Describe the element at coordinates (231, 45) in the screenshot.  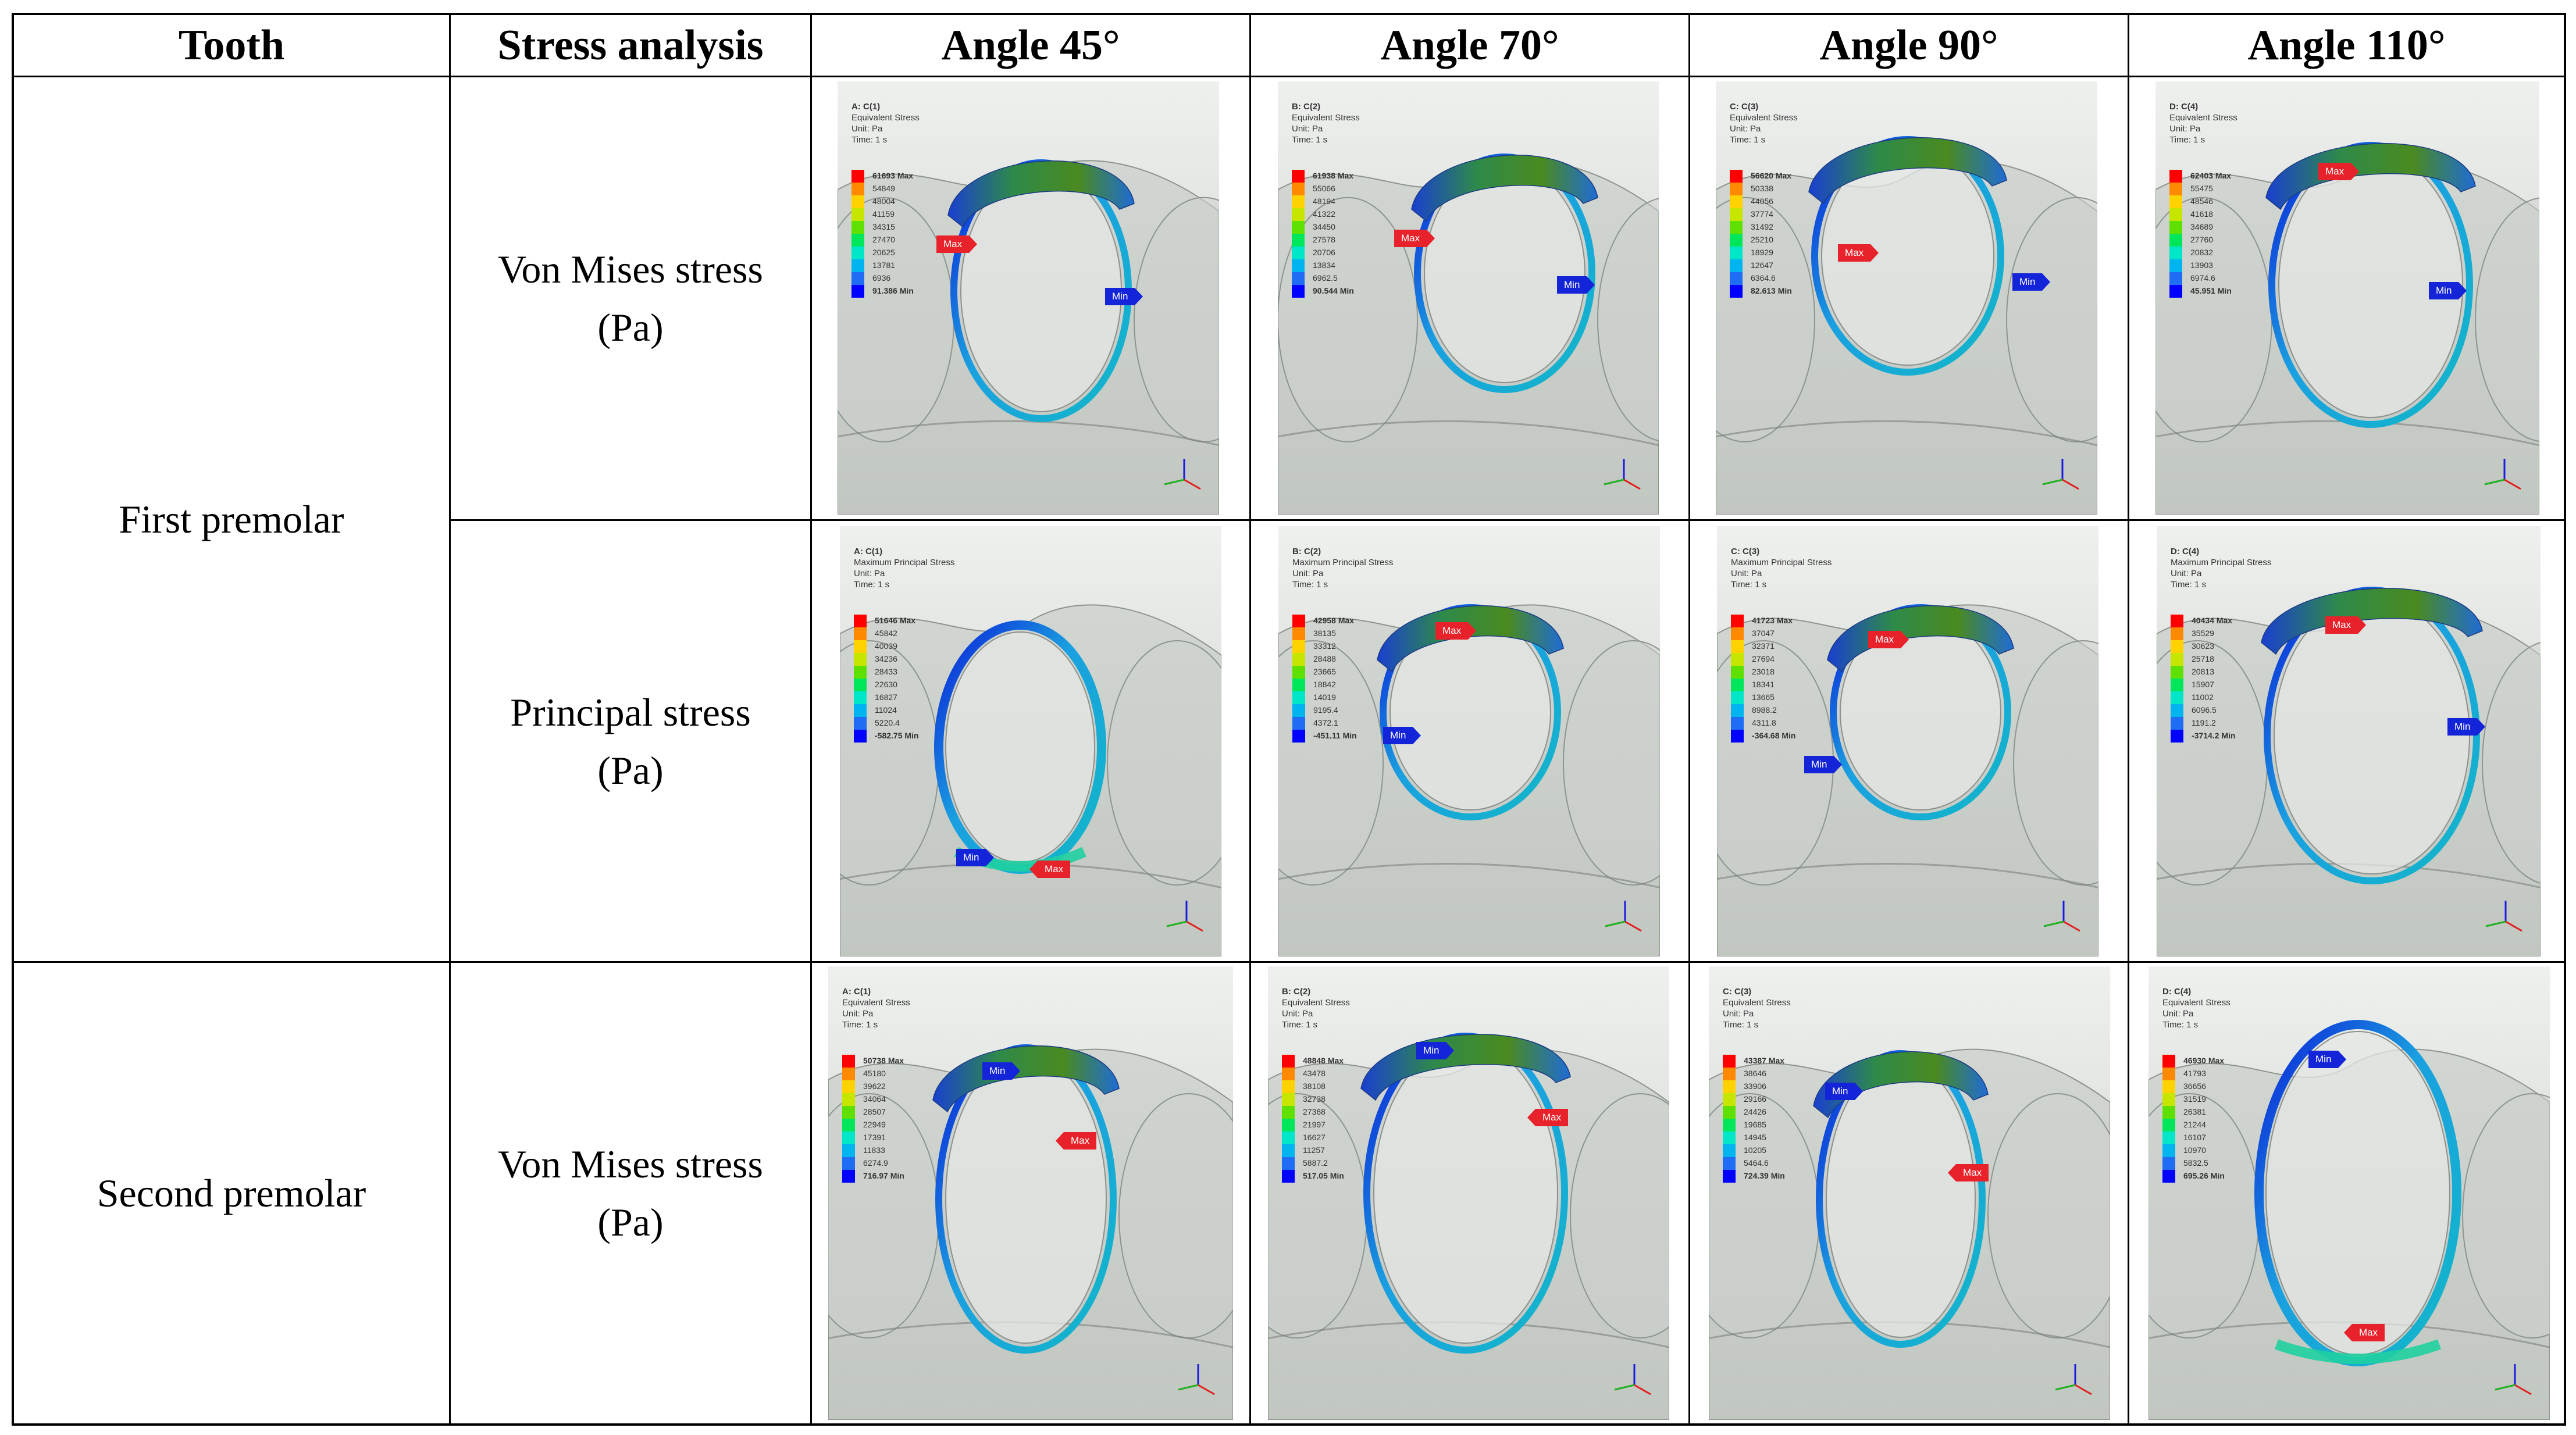
I see `header-tooth: Tooth` at that location.